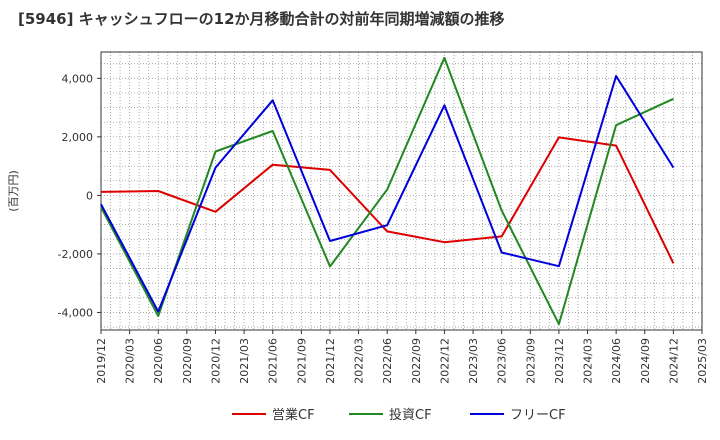  I want to click on legend-label: フリーCF, so click(538, 415).